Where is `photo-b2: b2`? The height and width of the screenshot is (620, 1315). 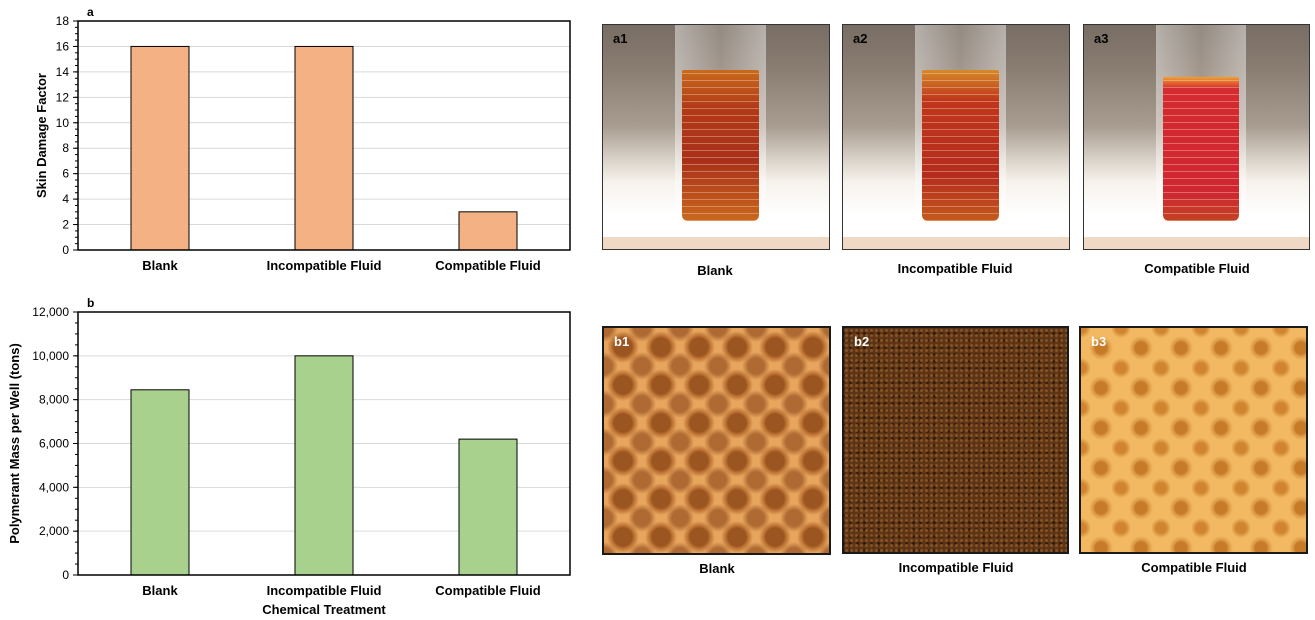
photo-b2: b2 is located at coordinates (955, 440).